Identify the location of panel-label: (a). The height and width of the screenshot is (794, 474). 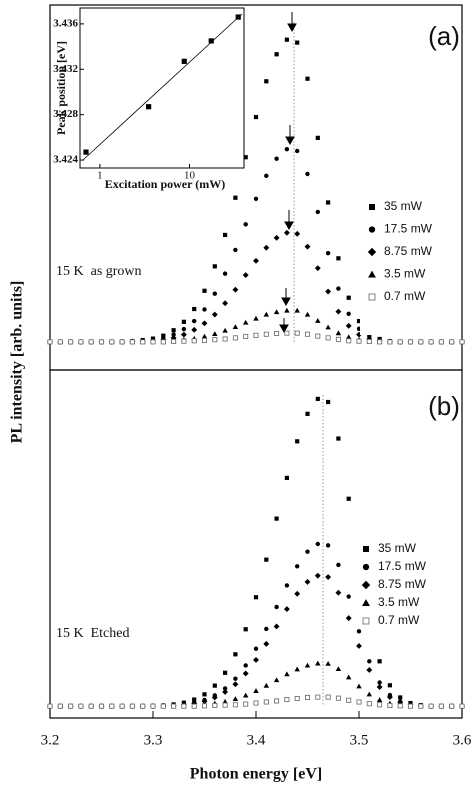
(444, 36).